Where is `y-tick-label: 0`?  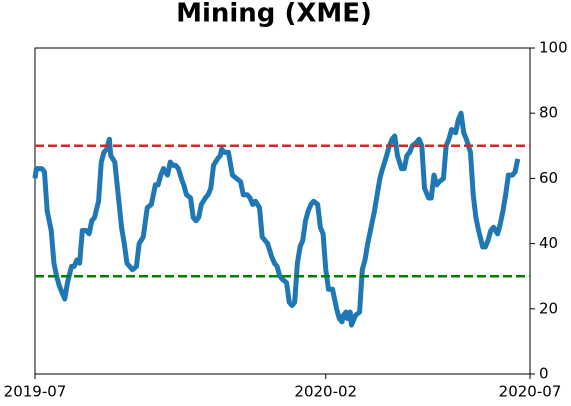
y-tick-label: 0 is located at coordinates (544, 374).